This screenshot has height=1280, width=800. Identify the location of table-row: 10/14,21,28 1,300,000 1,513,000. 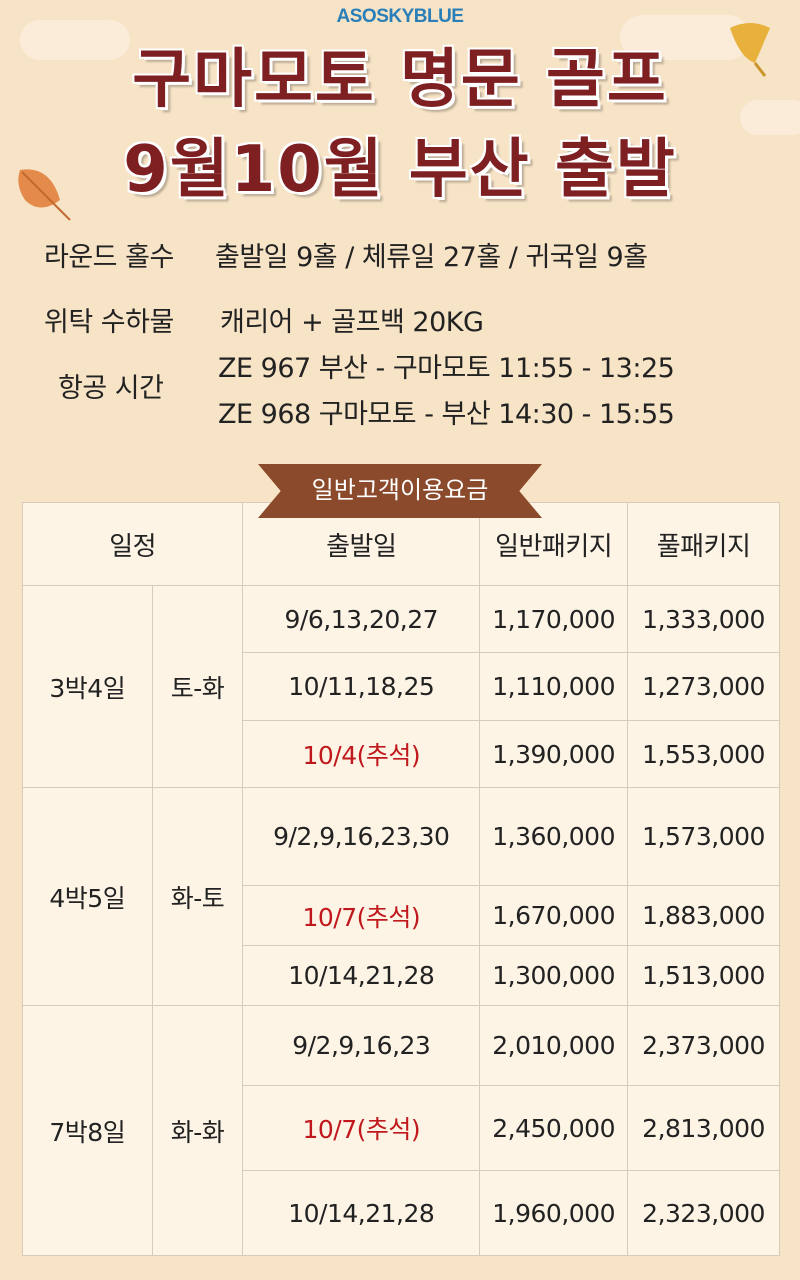
(401, 975).